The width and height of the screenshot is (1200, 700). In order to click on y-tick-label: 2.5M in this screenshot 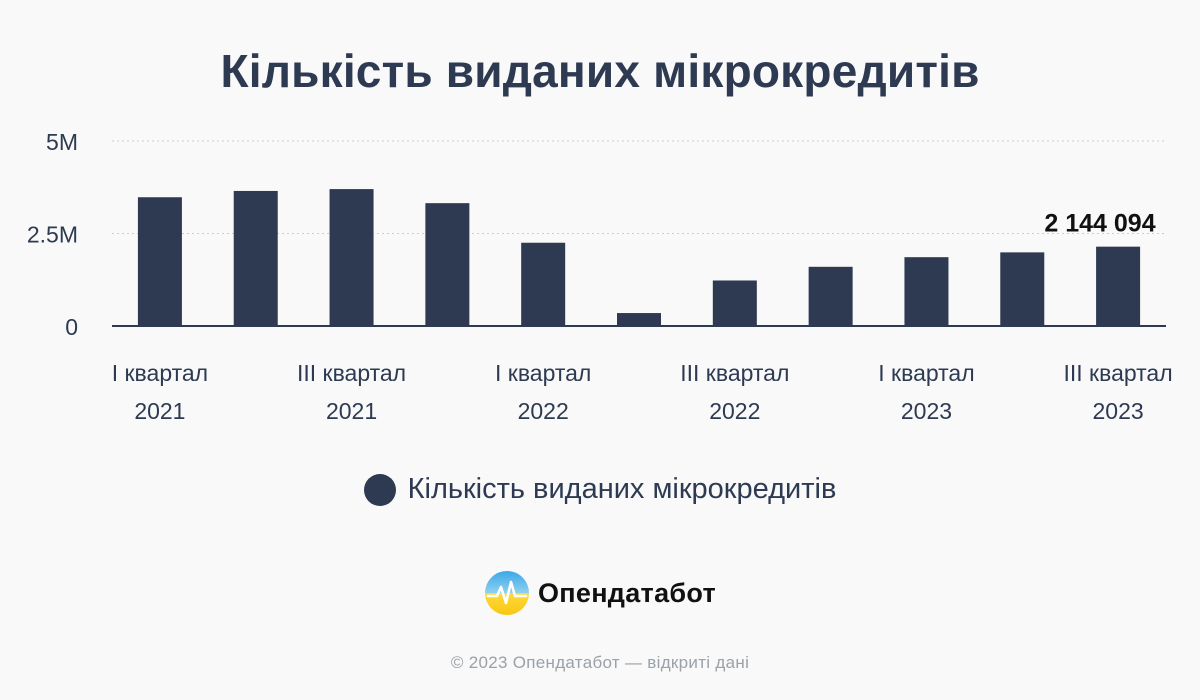, I will do `click(52, 235)`.